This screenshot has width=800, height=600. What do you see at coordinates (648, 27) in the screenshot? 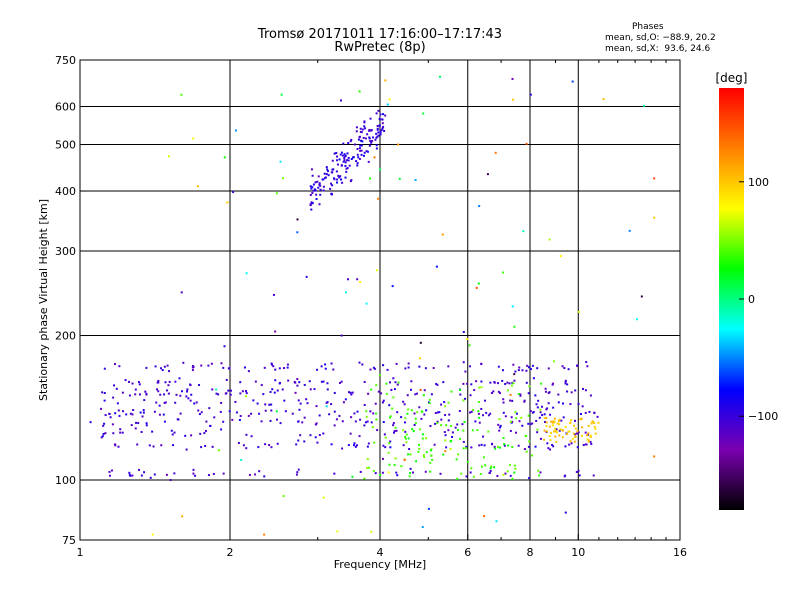
I see `phase-stats-heading: Phases` at bounding box center [648, 27].